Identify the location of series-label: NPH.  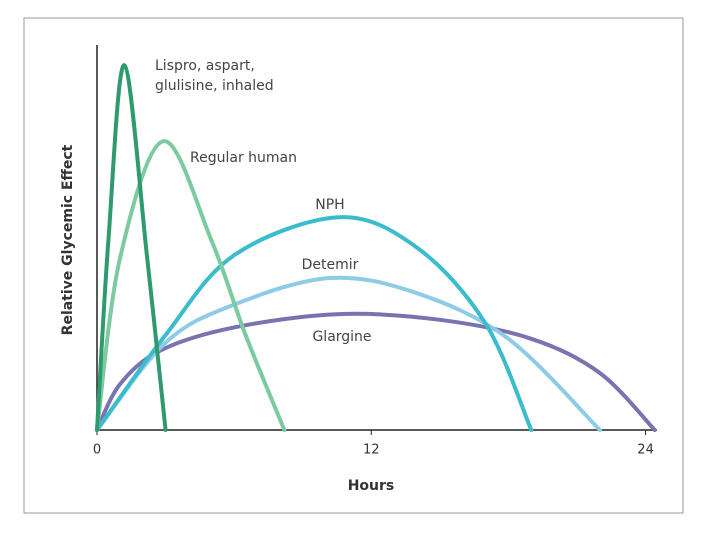
(330, 205).